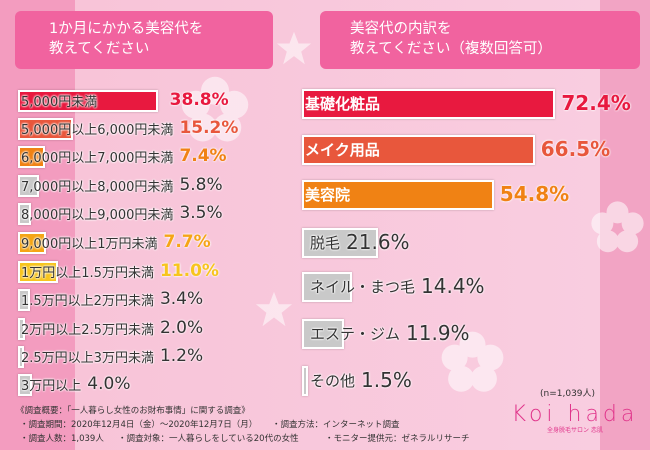 The image size is (650, 450). I want to click on bar-row: 3万円以上 4.0%, so click(74, 384).